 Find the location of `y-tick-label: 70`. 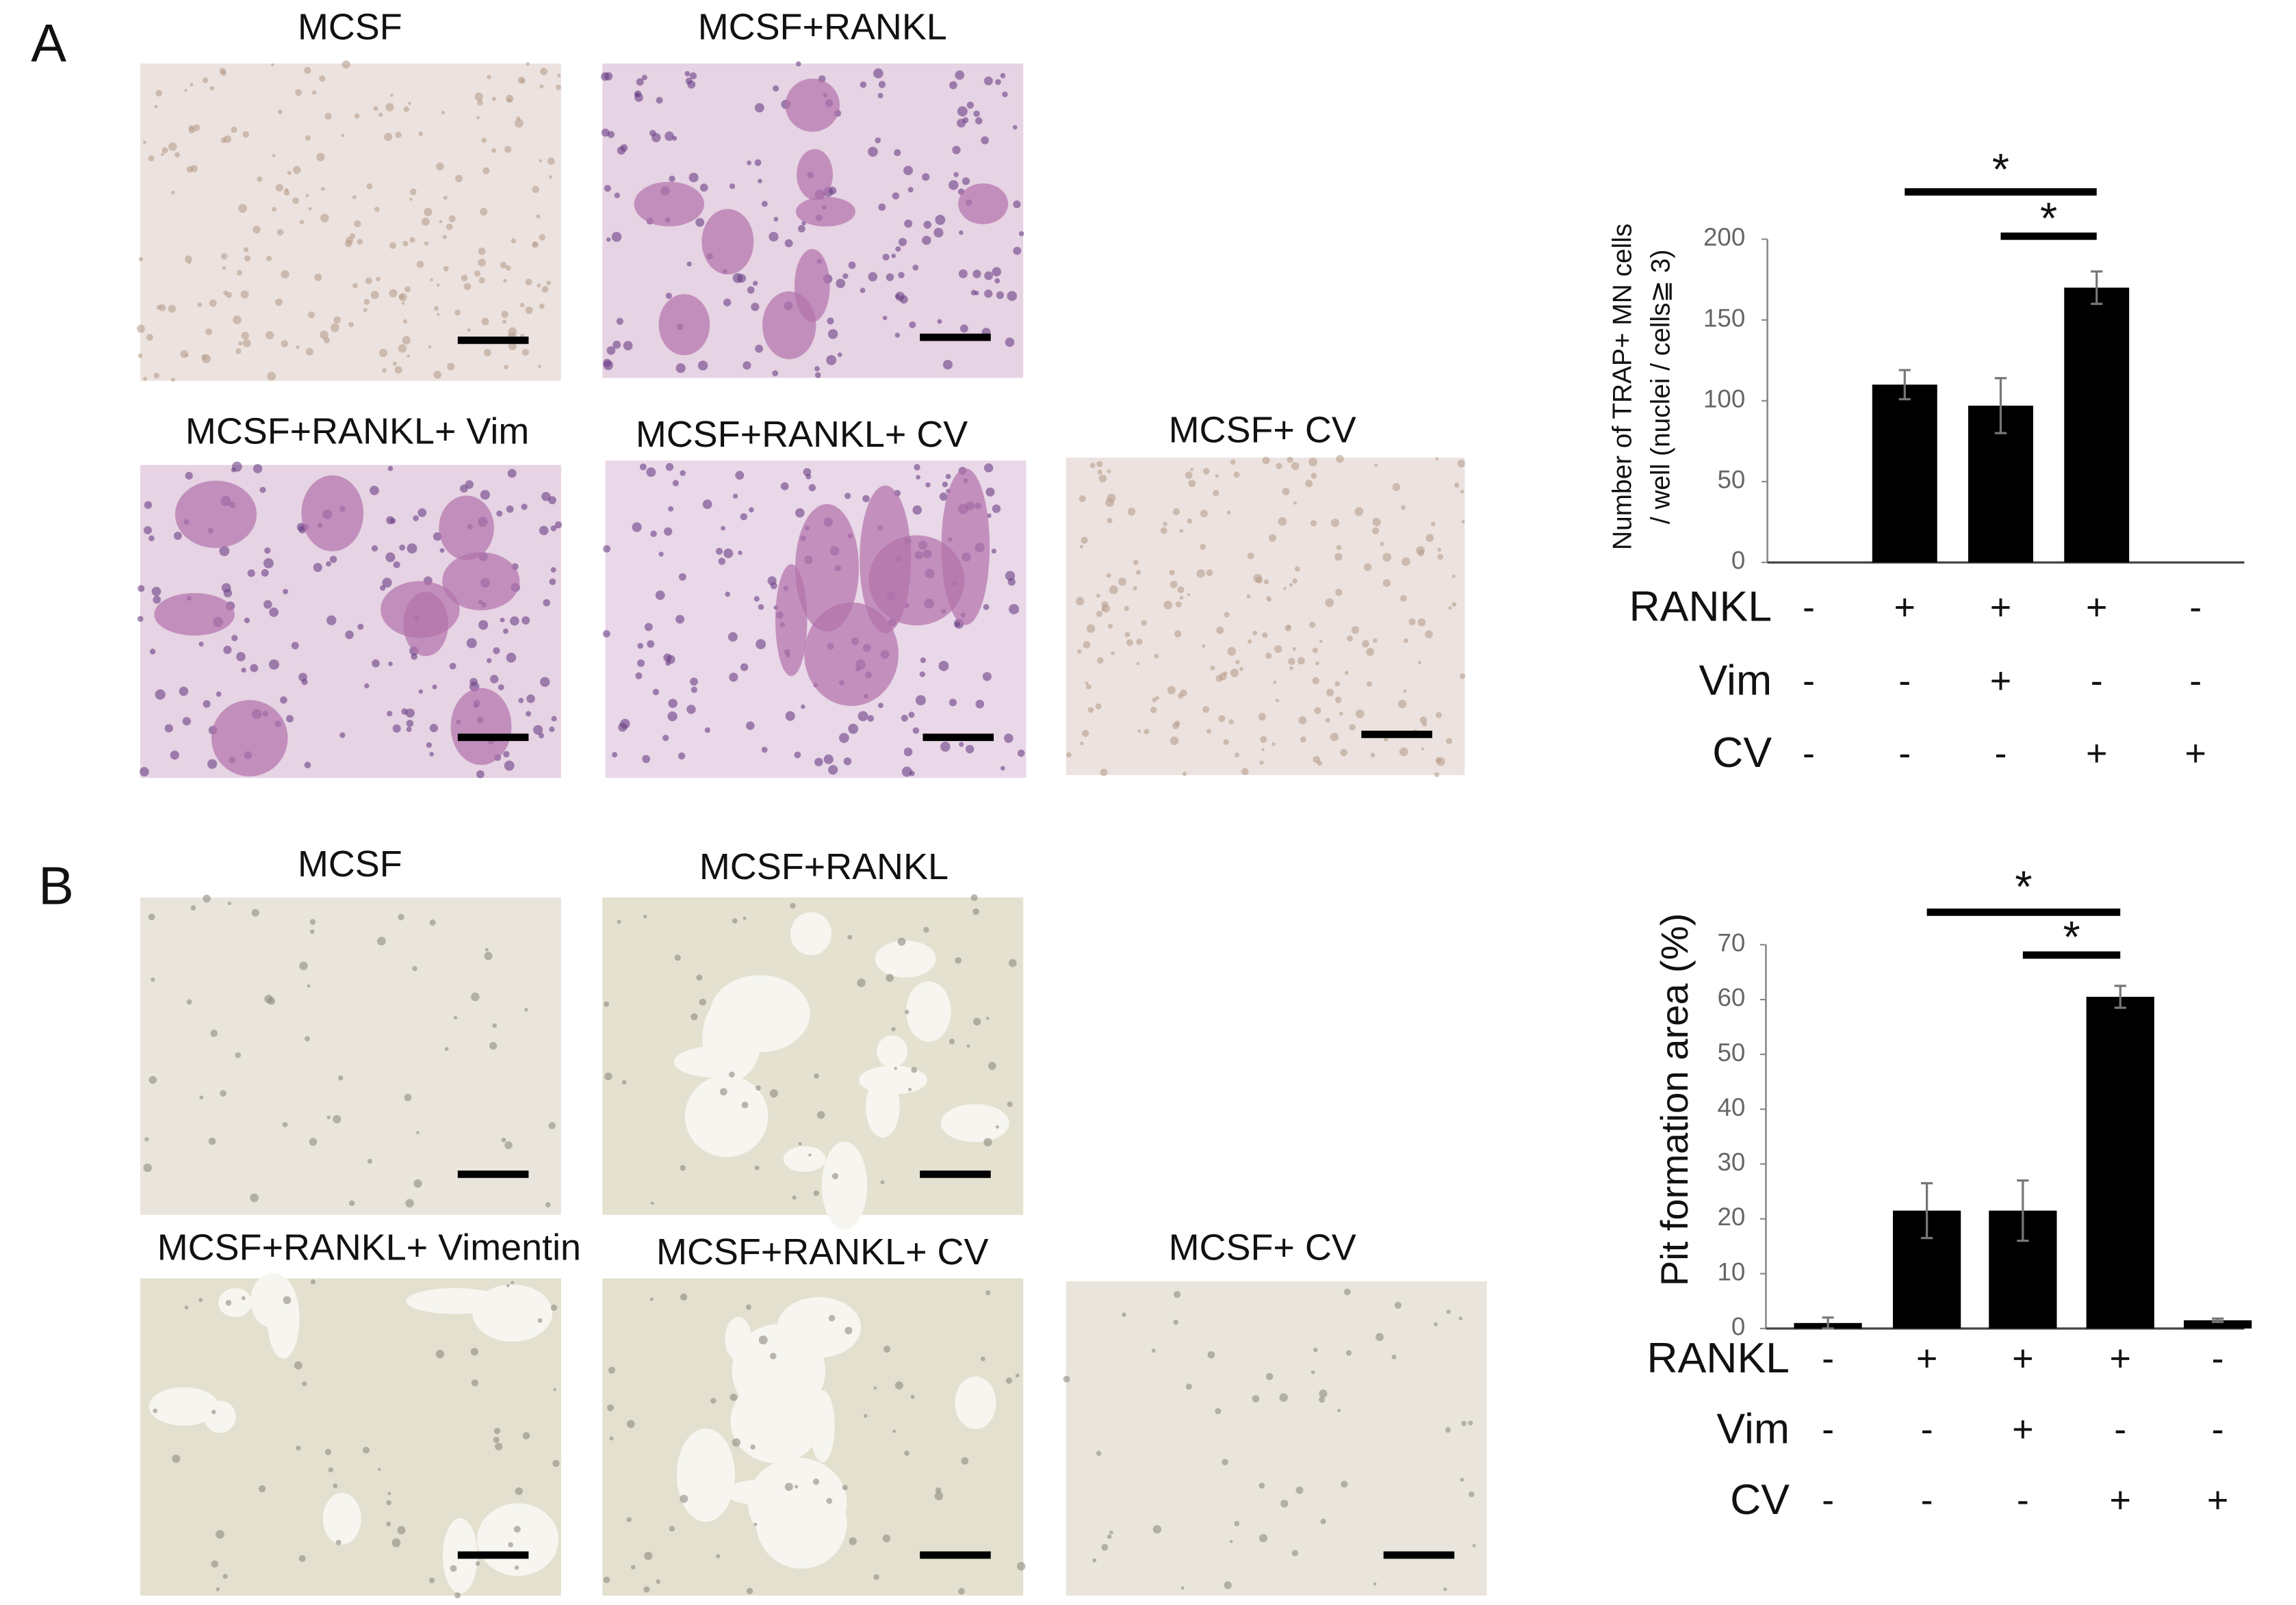

y-tick-label: 70 is located at coordinates (1731, 943).